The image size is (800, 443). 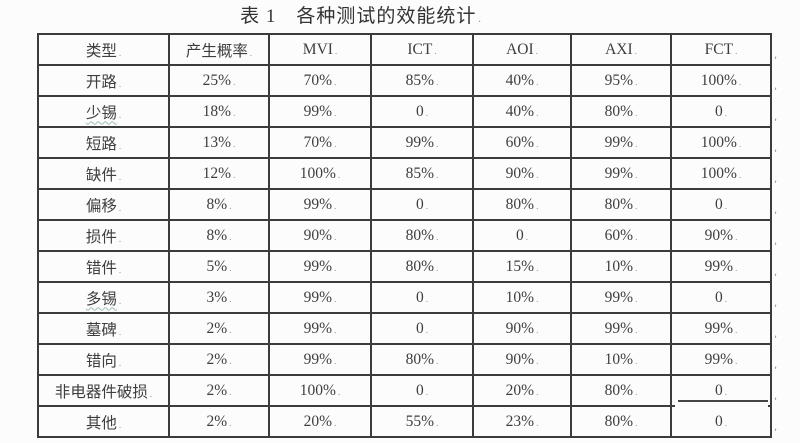 I want to click on header-cell-aoi: AOI, so click(x=522, y=49).